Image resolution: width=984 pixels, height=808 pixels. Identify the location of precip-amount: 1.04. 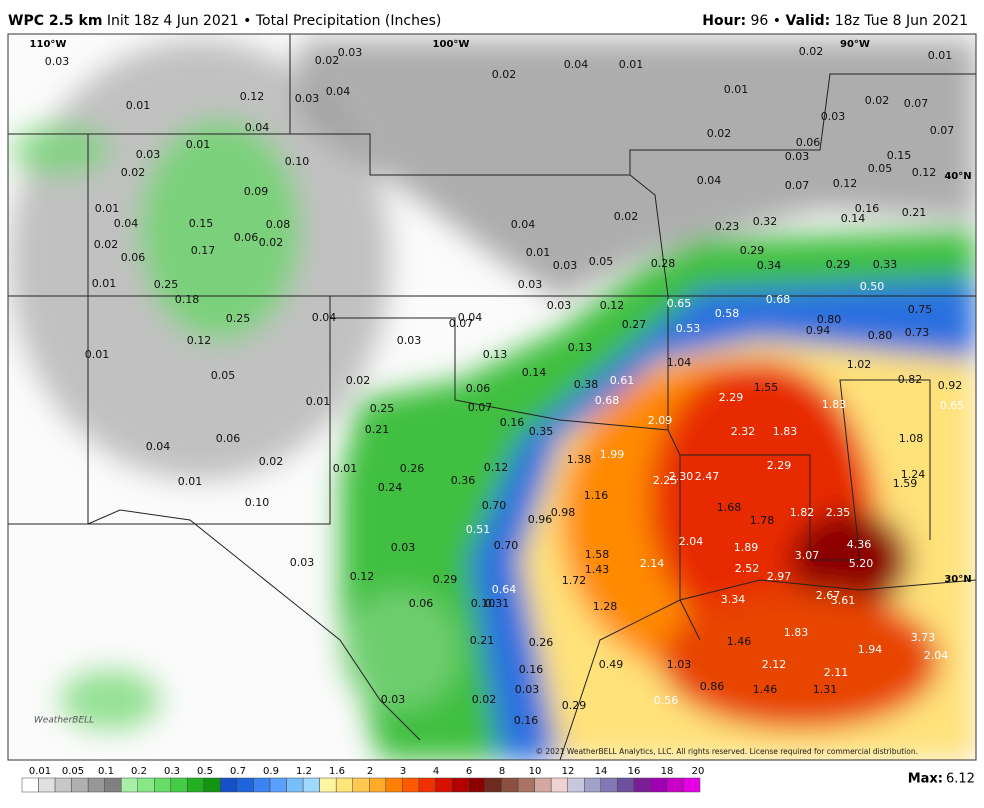
(679, 362).